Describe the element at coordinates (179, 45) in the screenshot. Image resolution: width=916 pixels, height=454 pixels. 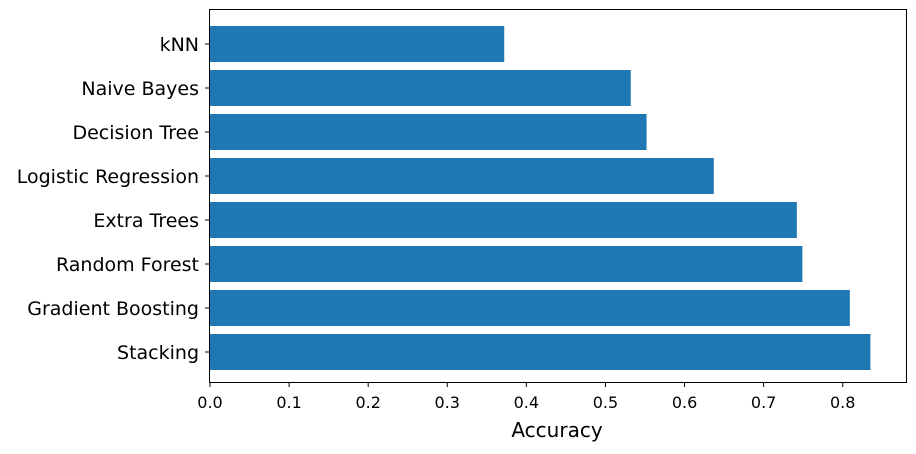
I see `y-tick-label: kNN` at that location.